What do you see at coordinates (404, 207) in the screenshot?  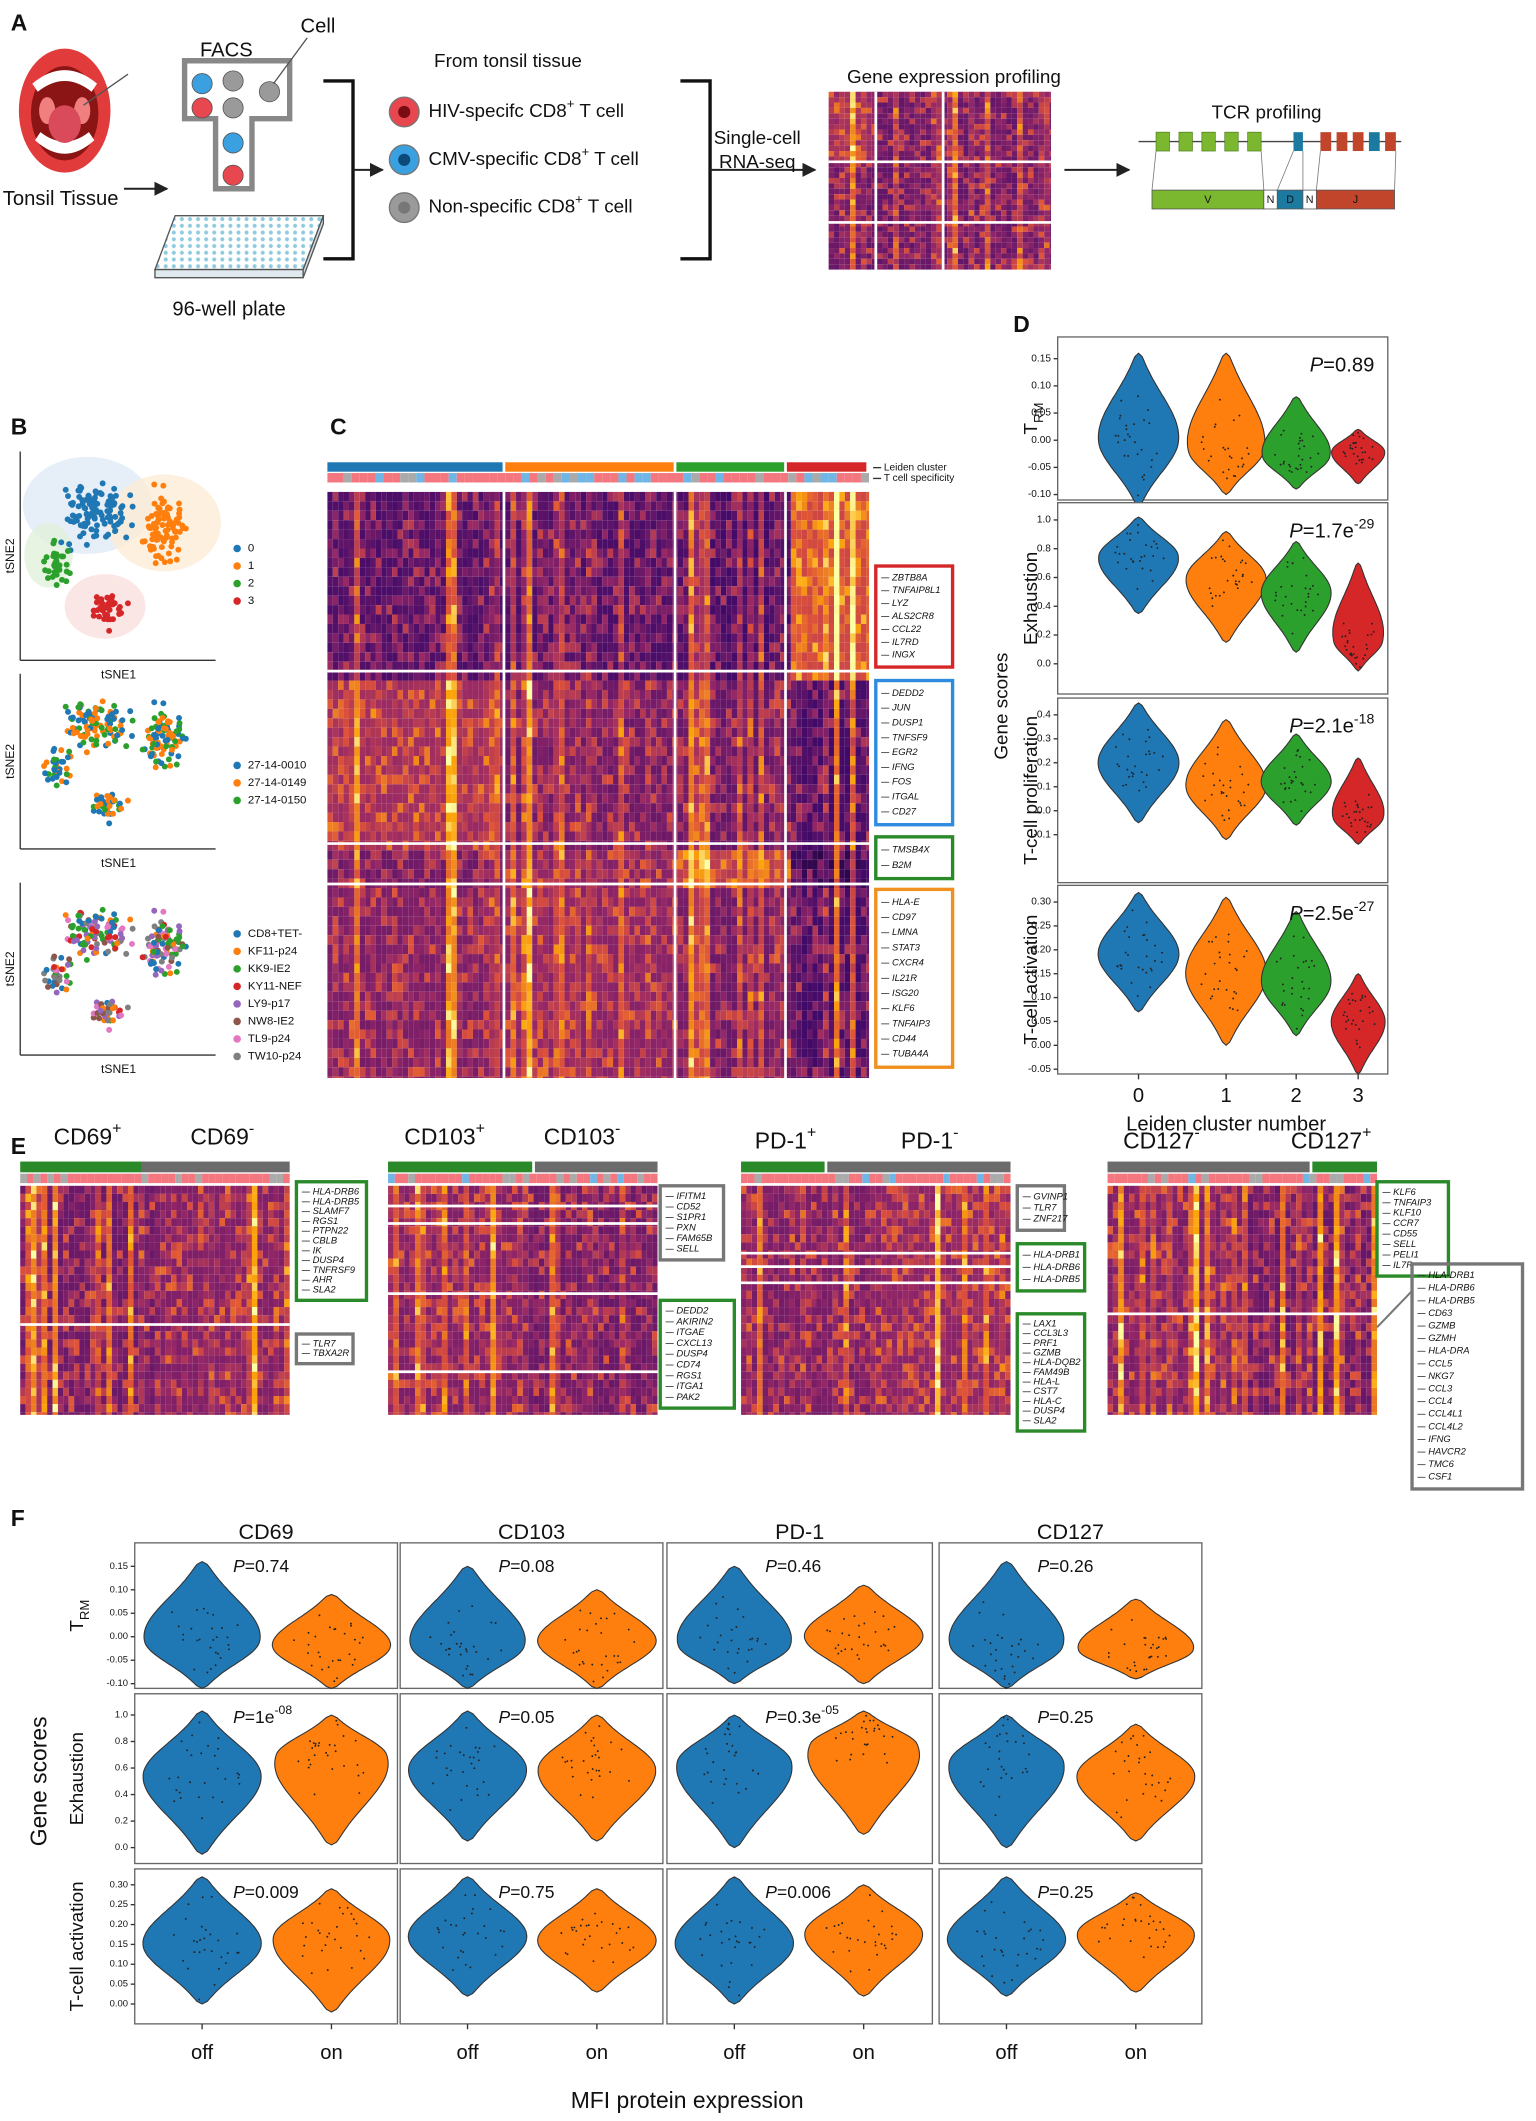 I see `legend-cell-core` at bounding box center [404, 207].